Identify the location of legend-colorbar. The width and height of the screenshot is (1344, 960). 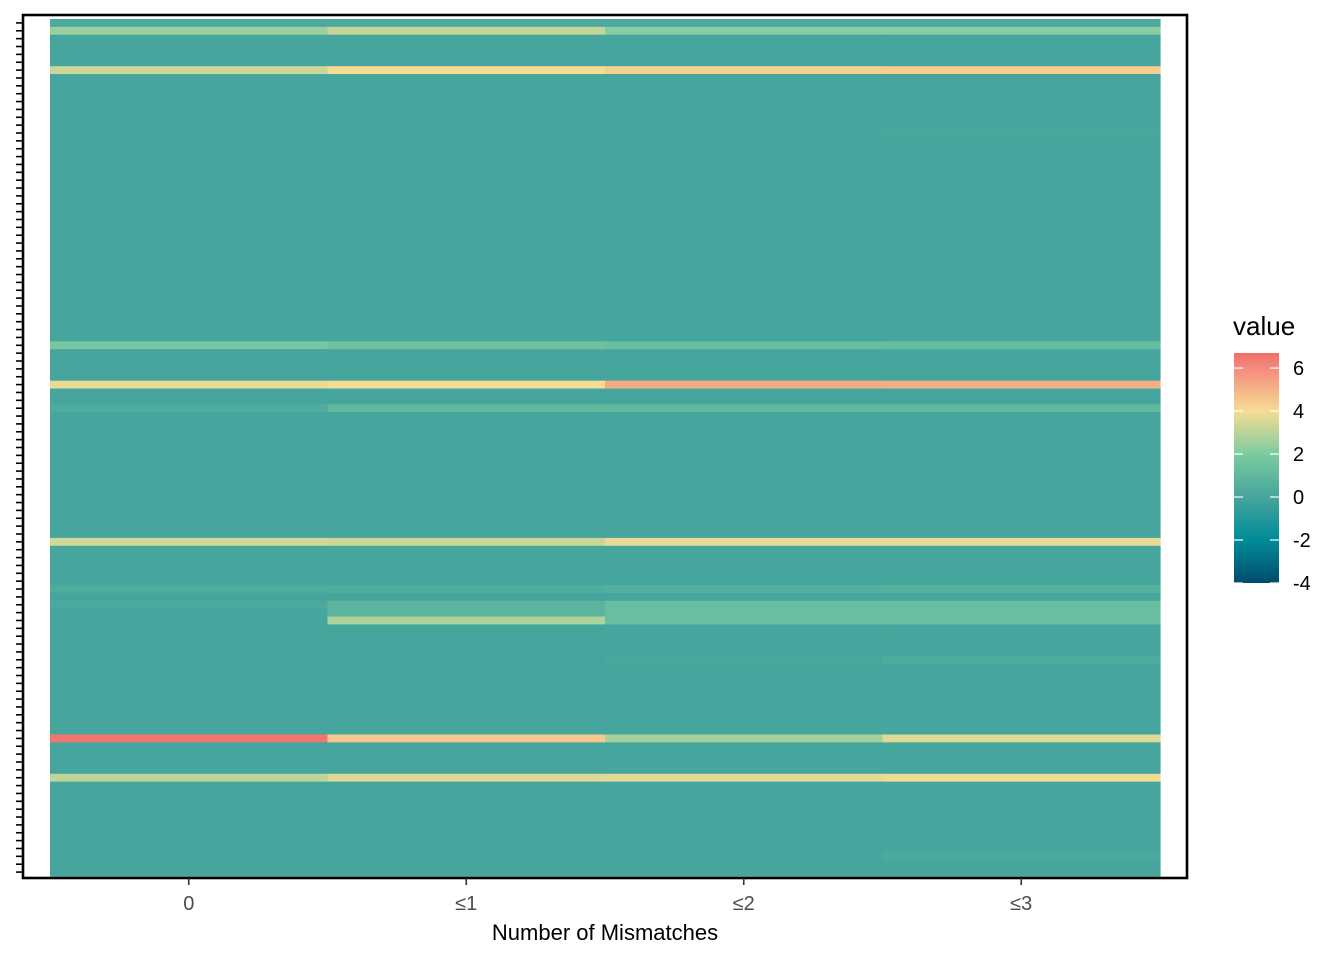
(1256, 468).